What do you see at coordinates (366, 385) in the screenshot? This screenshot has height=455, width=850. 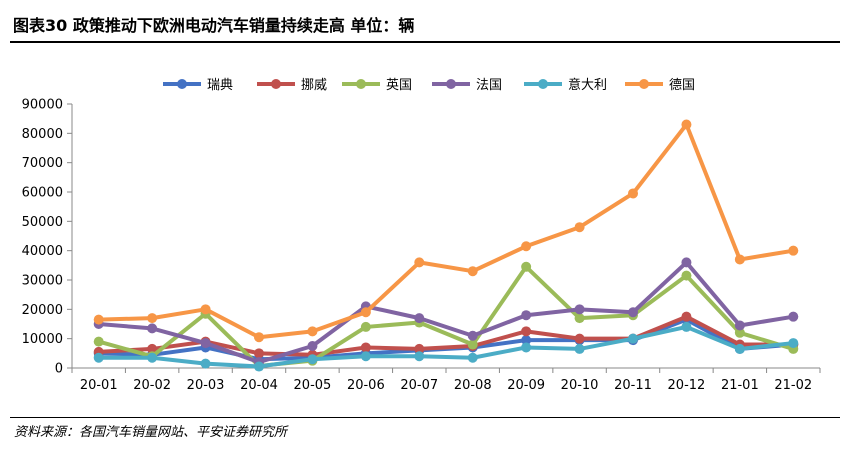 I see `x-tick-label: 20-06` at bounding box center [366, 385].